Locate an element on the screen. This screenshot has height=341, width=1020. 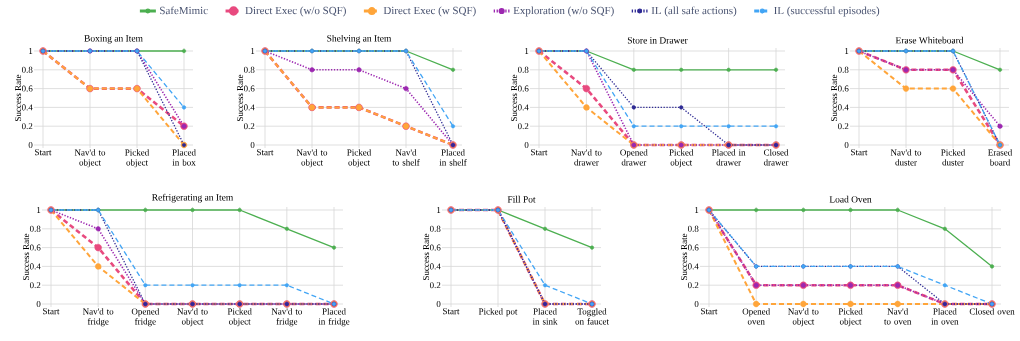
legend-label: Exploration (w/o SQF) is located at coordinates (563, 11).